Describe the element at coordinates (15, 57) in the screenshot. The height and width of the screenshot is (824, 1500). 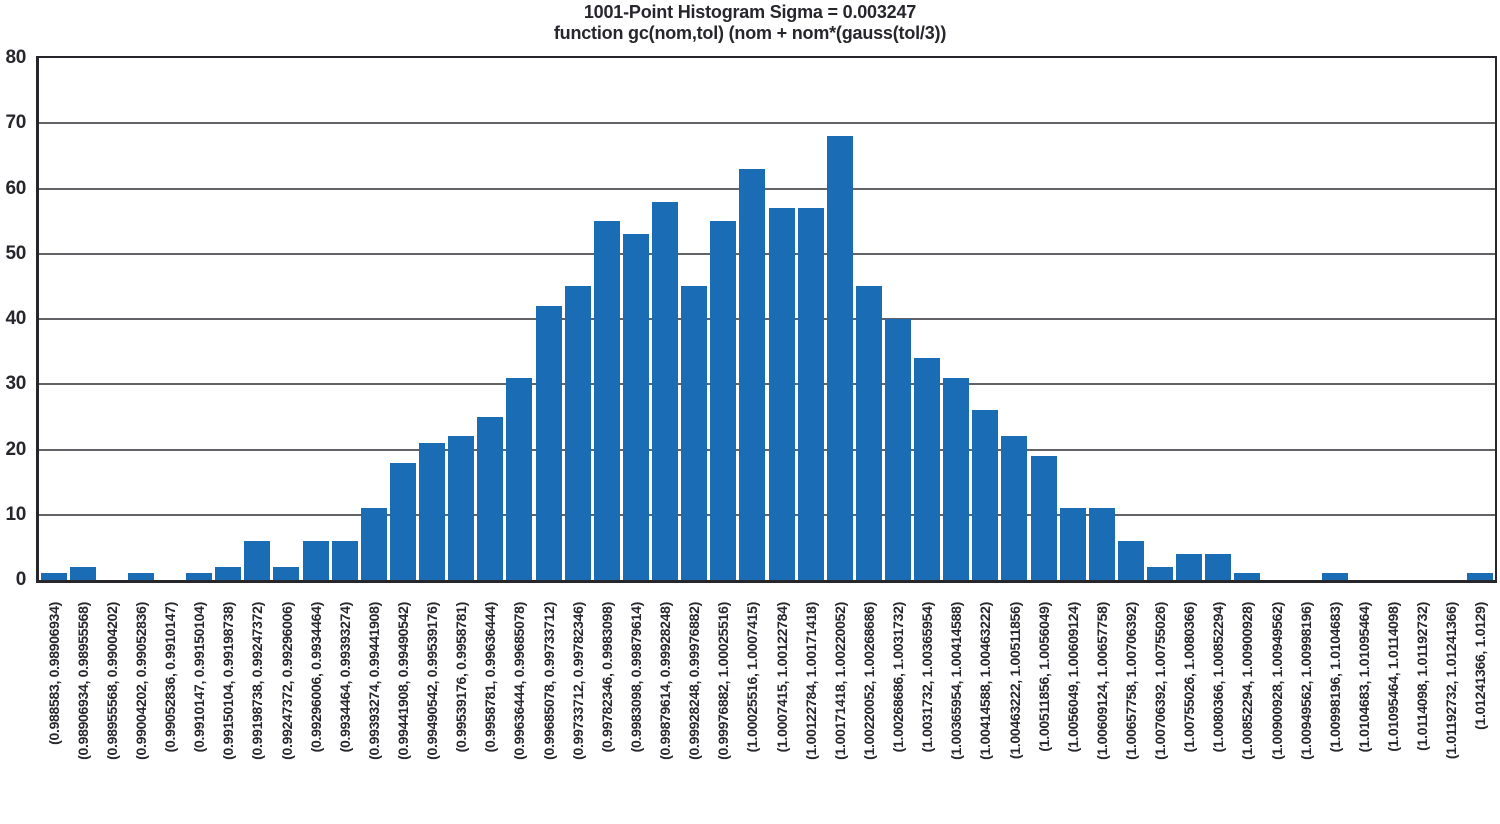
I see `y-tick-label-80: 80` at that location.